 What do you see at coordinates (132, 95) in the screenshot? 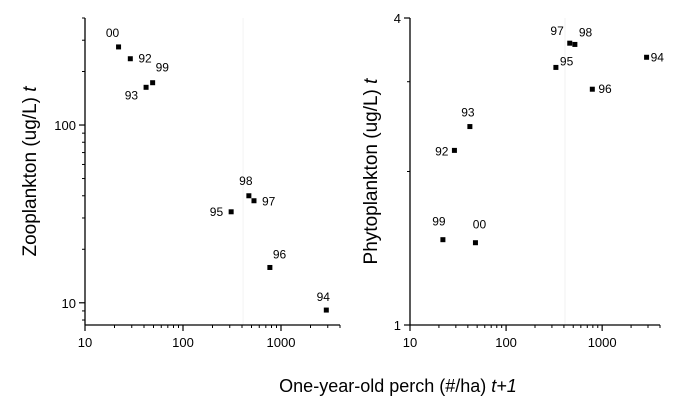
I see `zoo-point-label-93: 93` at bounding box center [132, 95].